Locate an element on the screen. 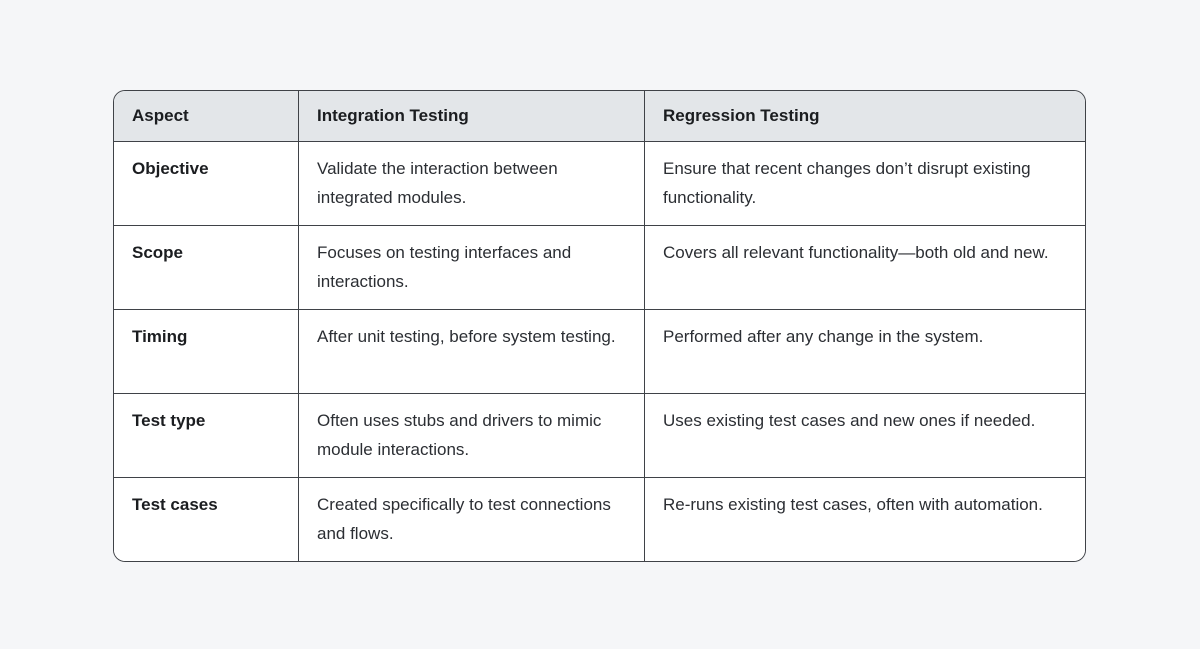 Image resolution: width=1200 pixels, height=649 pixels. aspect-cell: Test type is located at coordinates (206, 435).